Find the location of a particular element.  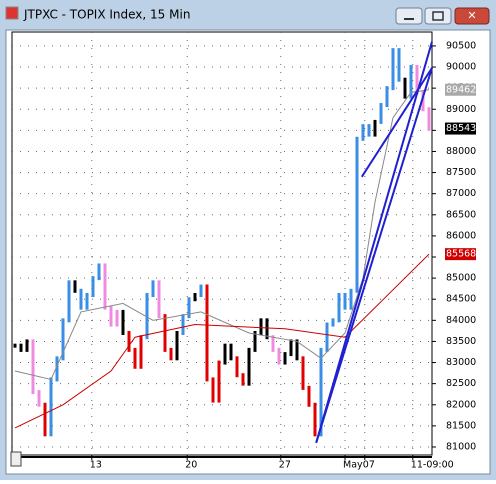

maximize-icon is located at coordinates (438, 16).